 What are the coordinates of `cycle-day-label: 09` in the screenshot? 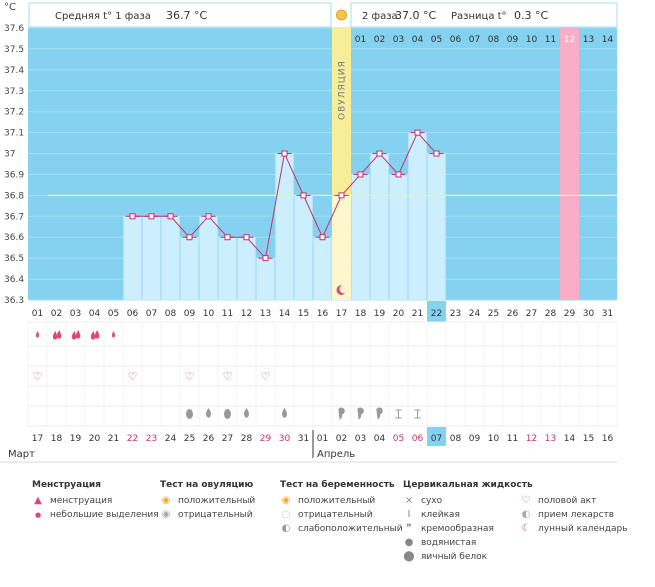 It's located at (190, 314).